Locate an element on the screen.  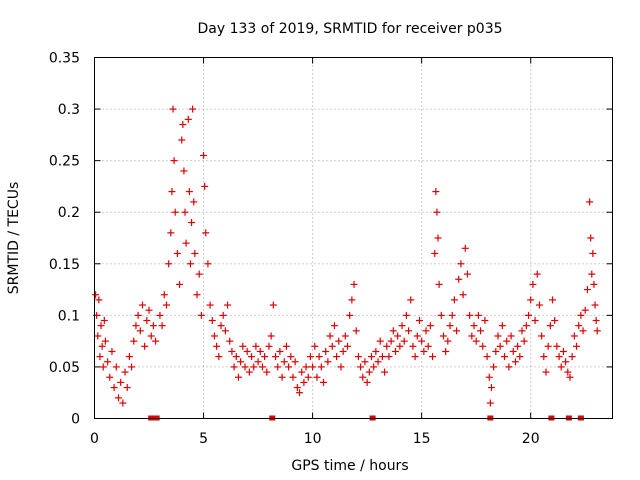
y-tick-labels: 0 0.05 0.1 0.15 0.2 0.25 0.3 0.35 is located at coordinates (64, 239).